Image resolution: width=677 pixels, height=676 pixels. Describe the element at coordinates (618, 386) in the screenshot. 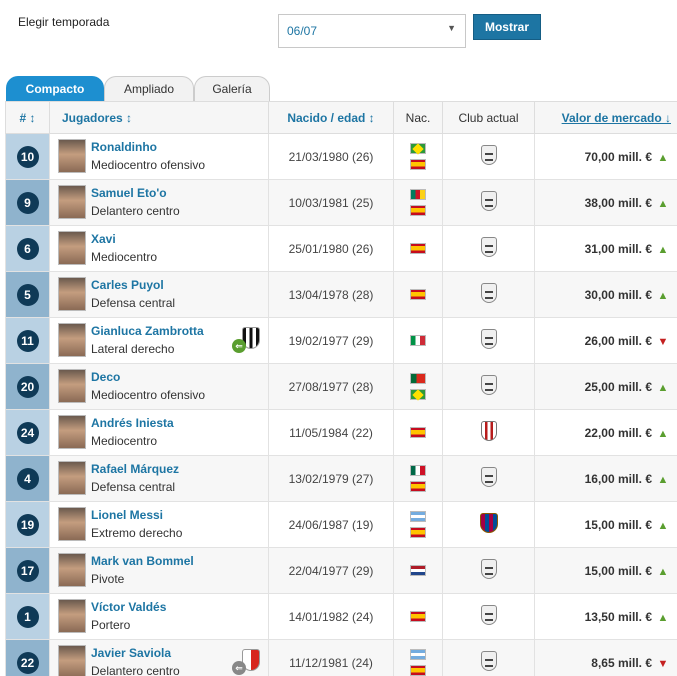

I see `market-value-text: 25,00 mill. €` at that location.